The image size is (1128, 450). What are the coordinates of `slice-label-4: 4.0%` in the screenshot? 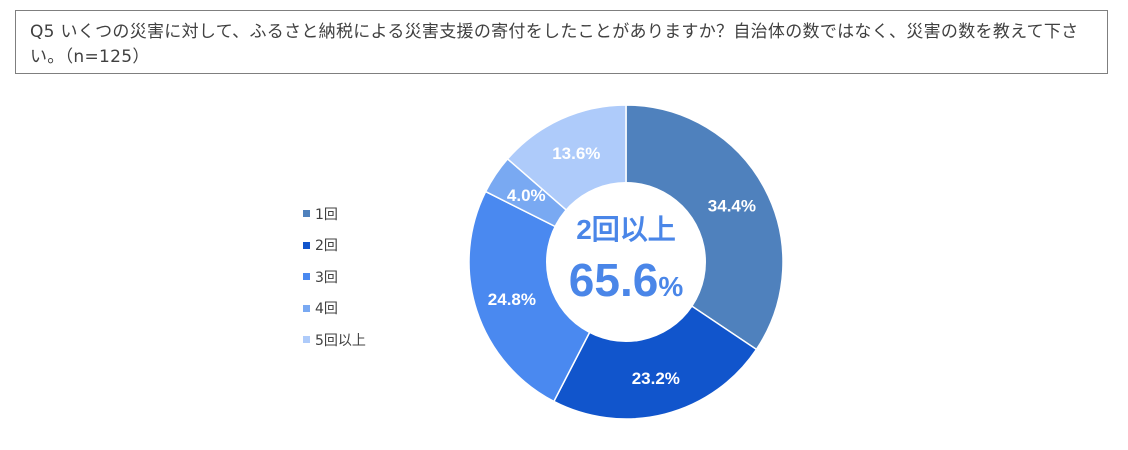 It's located at (526, 195).